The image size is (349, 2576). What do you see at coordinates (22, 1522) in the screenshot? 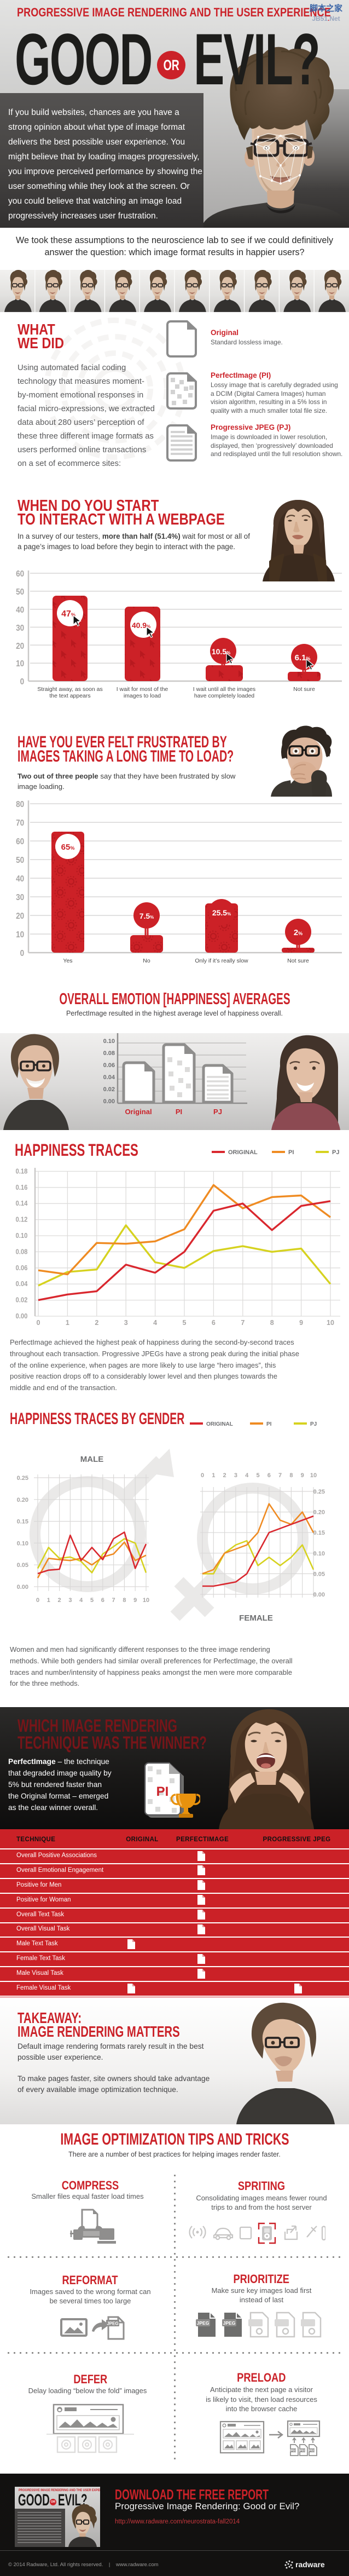
I see `svg-text: 0.15` at bounding box center [22, 1522].